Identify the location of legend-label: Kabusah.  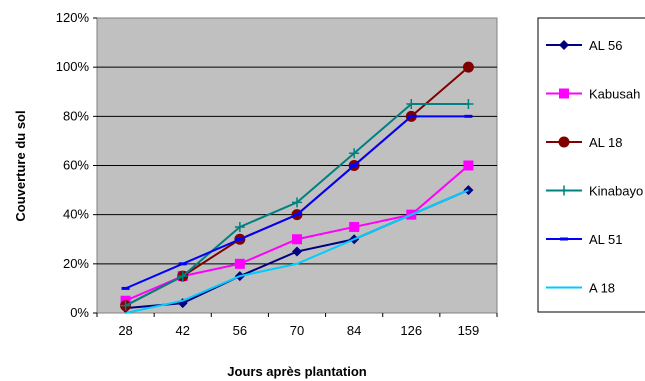
(614, 94).